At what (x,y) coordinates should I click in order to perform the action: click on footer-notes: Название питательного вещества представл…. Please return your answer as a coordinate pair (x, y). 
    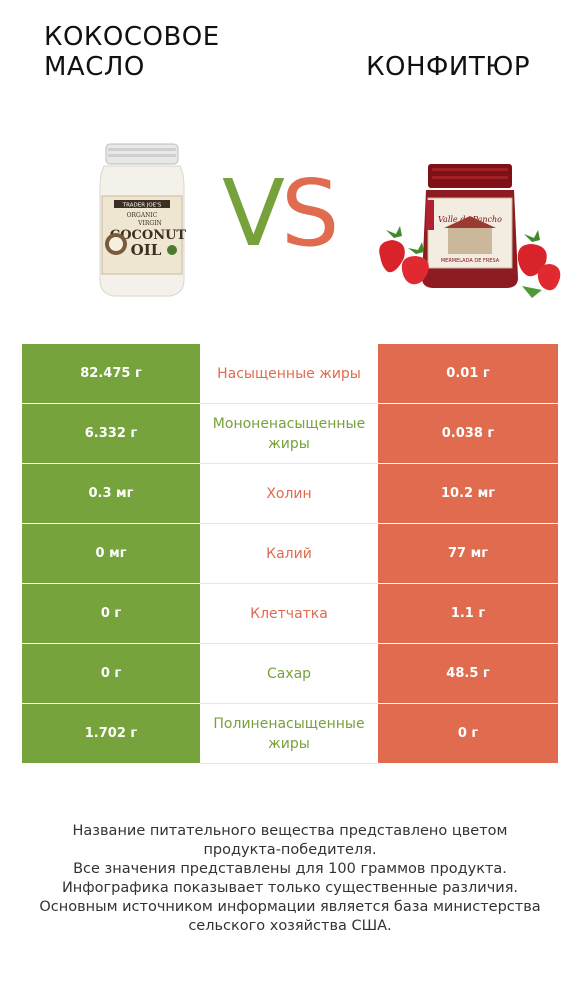
    Looking at the image, I should click on (290, 879).